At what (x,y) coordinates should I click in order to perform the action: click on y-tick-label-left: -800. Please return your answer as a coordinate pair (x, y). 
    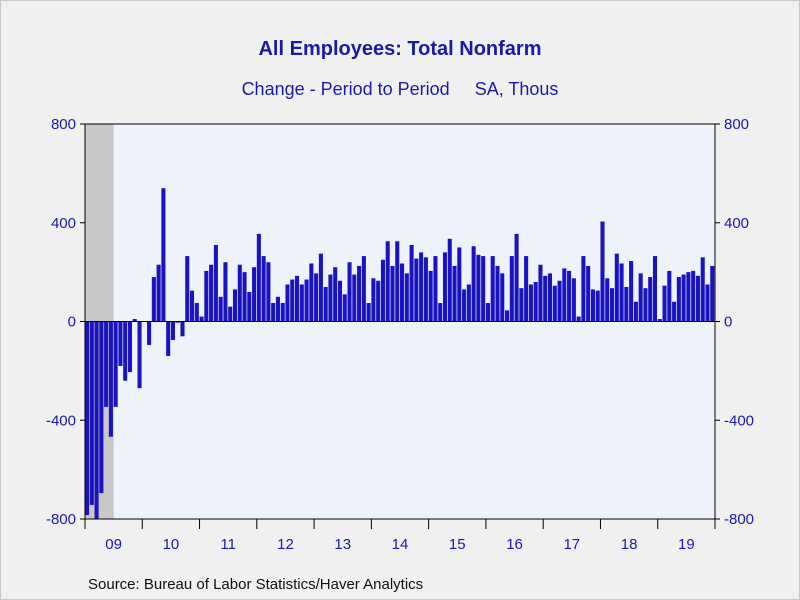
    Looking at the image, I should click on (61, 519).